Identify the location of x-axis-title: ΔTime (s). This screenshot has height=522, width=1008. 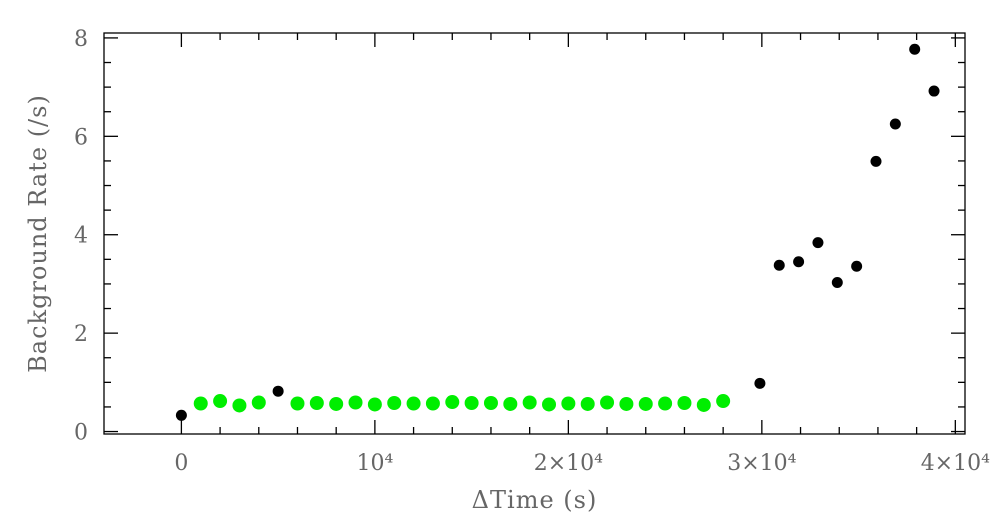
(535, 500).